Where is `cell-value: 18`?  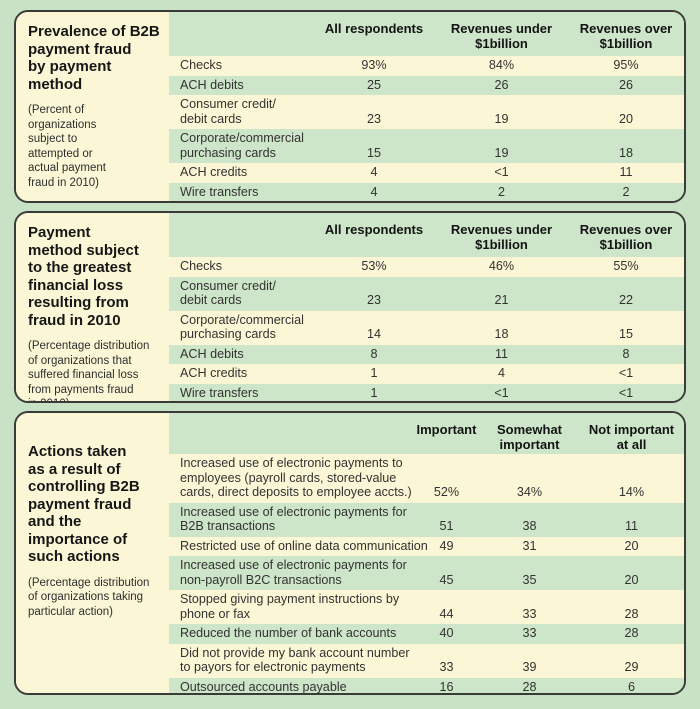 cell-value: 18 is located at coordinates (625, 152).